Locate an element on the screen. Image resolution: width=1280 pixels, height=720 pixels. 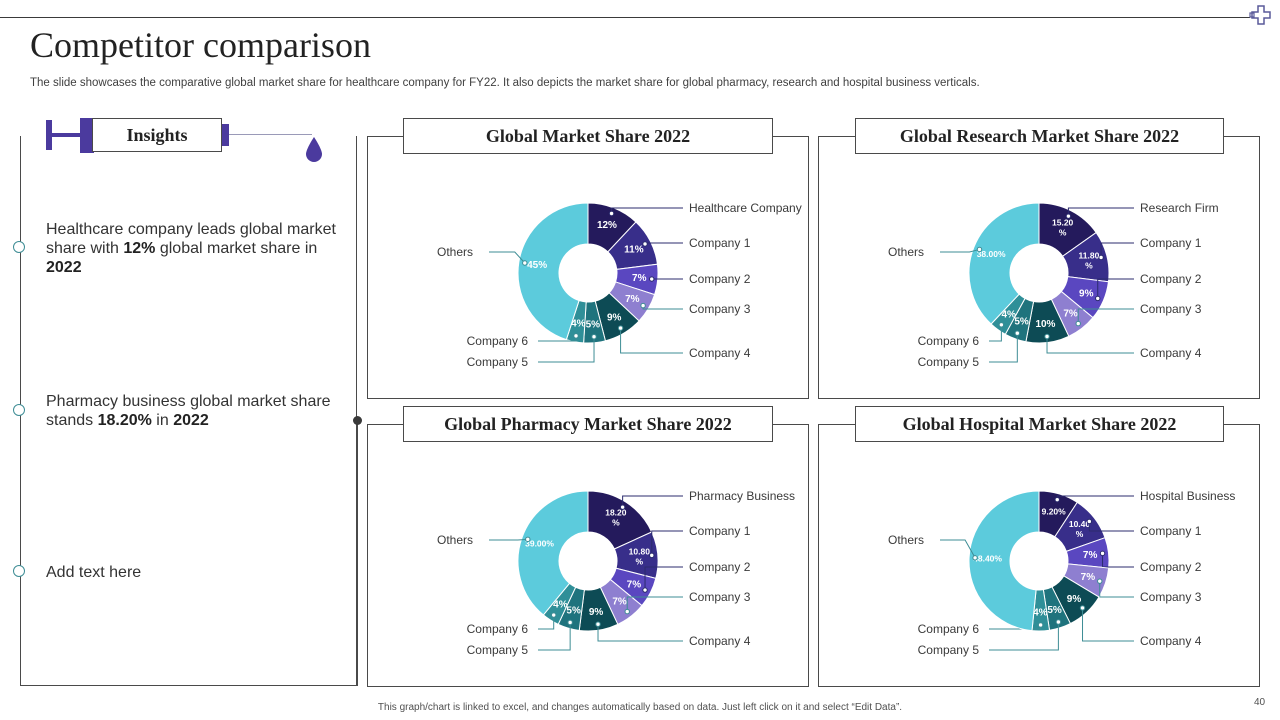
donut-value-label: 18.20% is located at coordinates (616, 518).